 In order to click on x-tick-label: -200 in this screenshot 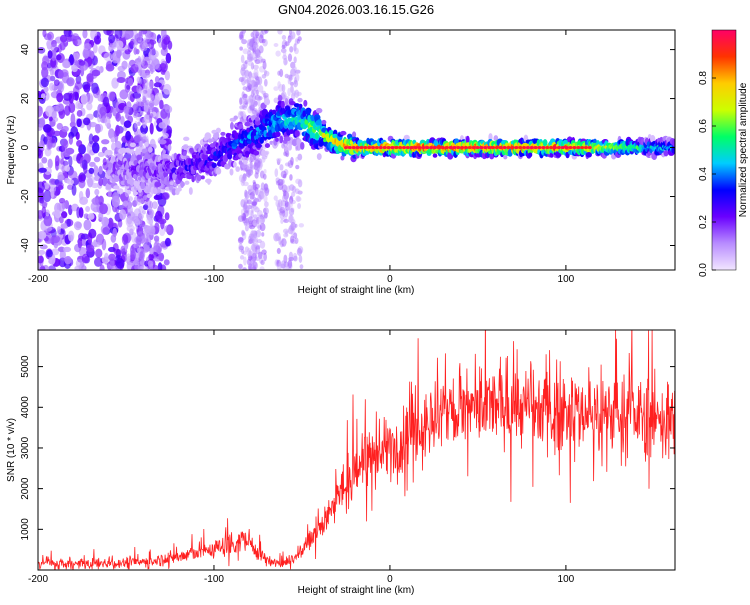, I will do `click(38, 579)`.